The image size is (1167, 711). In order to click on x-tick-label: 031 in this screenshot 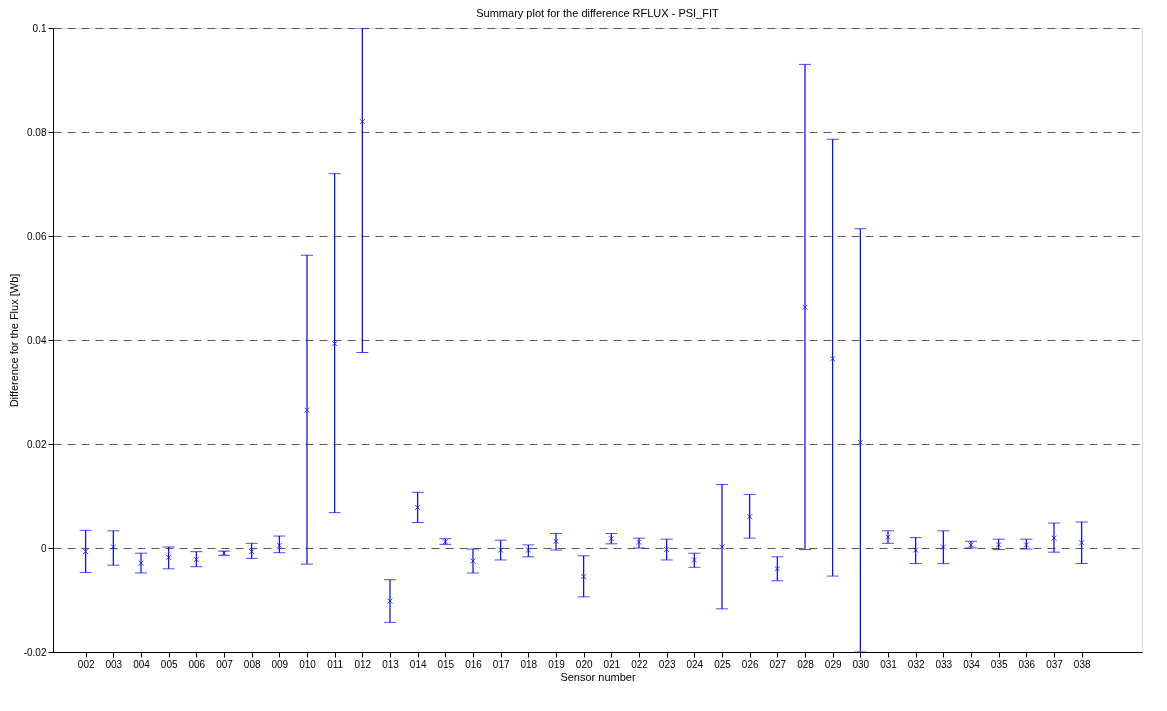, I will do `click(889, 664)`.